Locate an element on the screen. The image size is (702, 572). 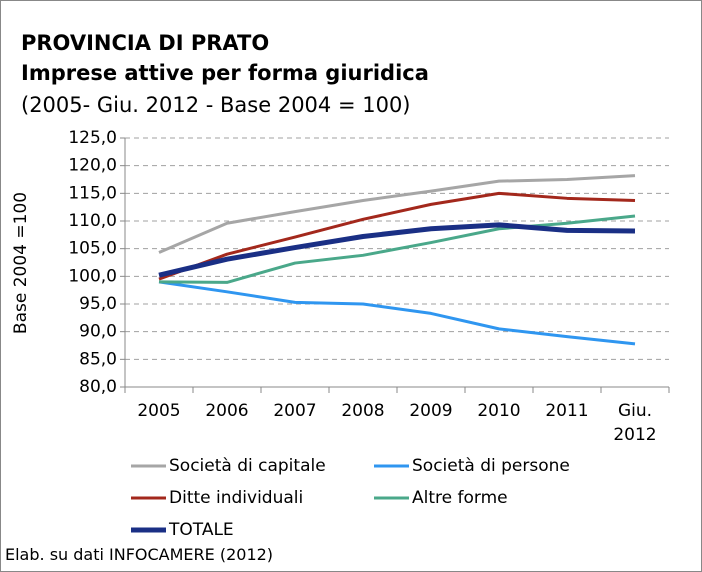
y-axis-label: Base 2004 =100 is located at coordinates (21, 263).